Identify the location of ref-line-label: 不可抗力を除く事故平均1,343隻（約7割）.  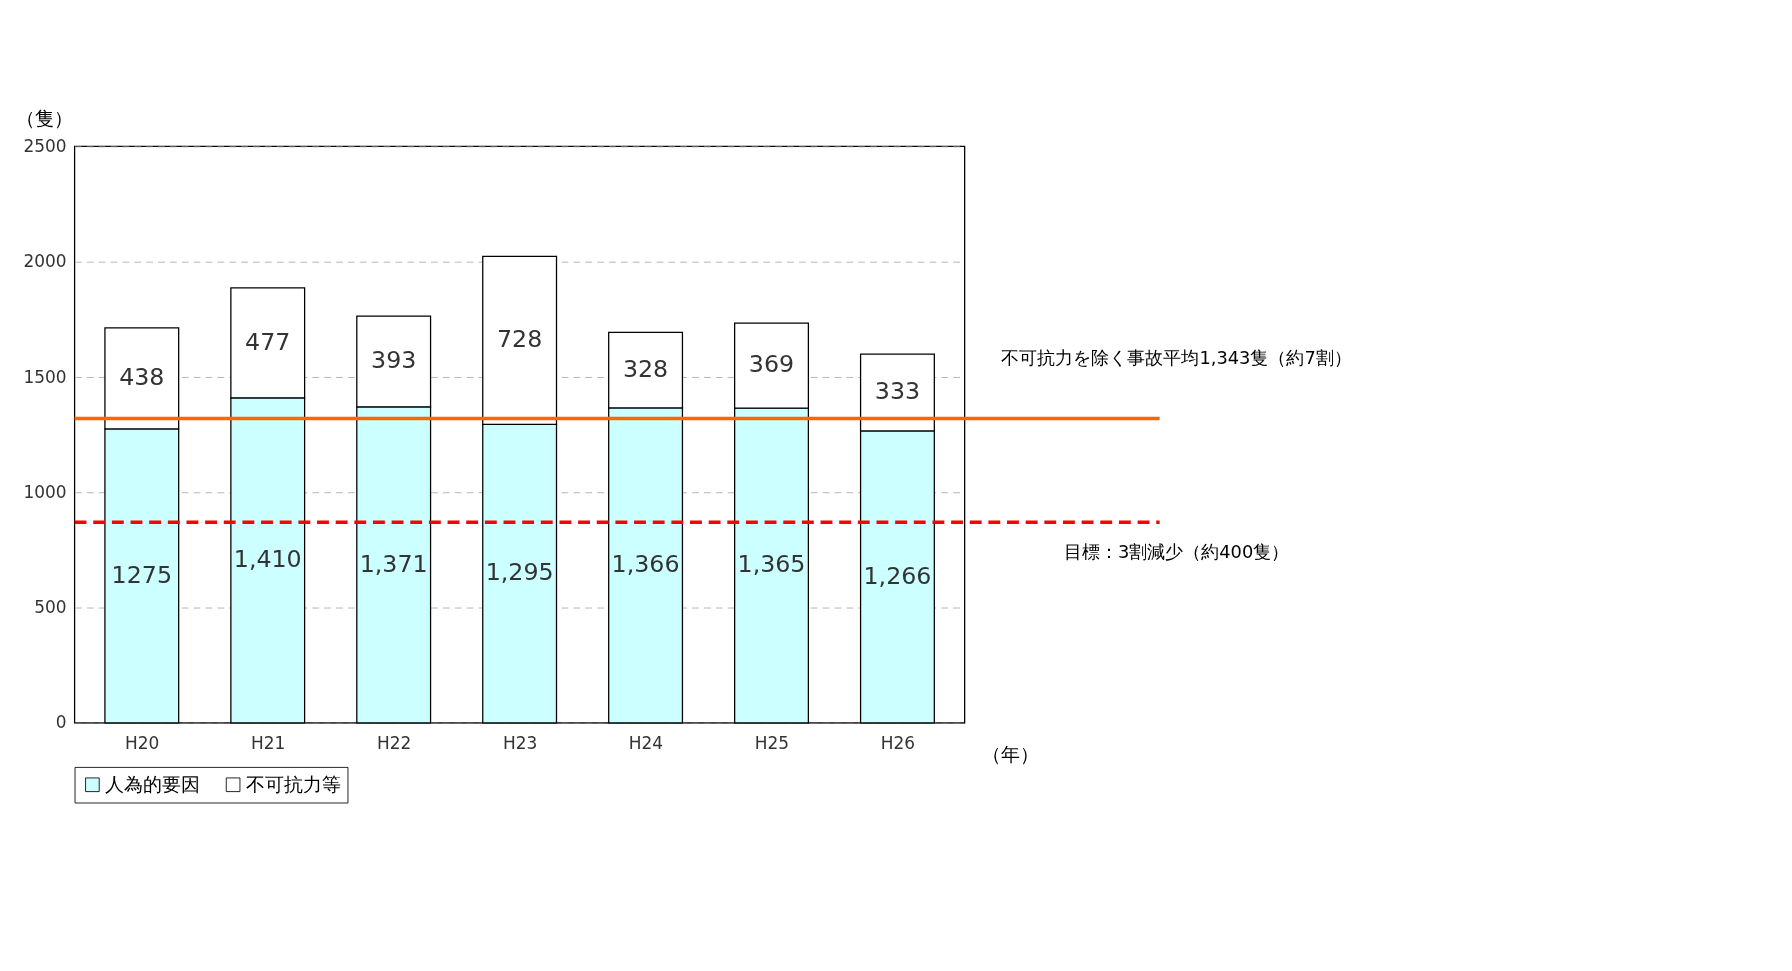
(1176, 358).